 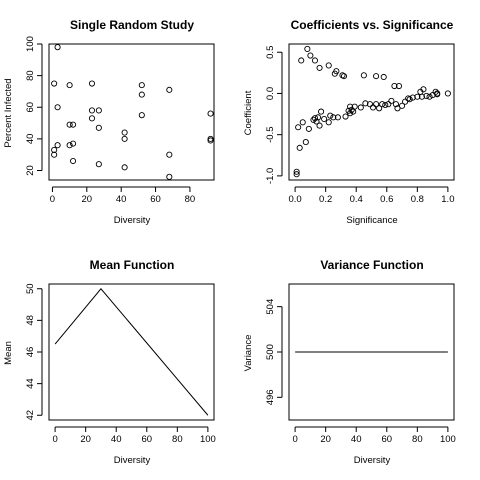 I want to click on panel-4-y-tick-label: 504, so click(x=270, y=307).